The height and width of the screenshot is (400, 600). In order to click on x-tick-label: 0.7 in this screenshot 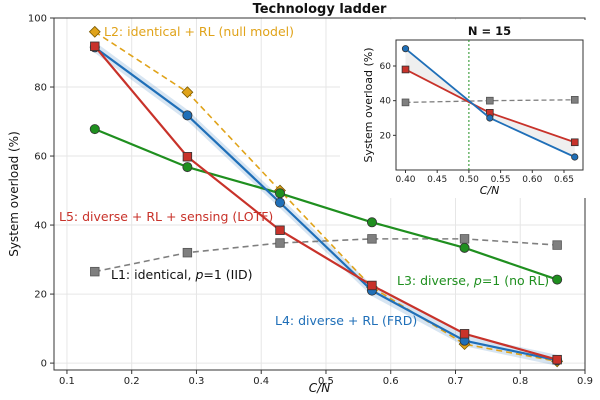, I will do `click(456, 381)`.